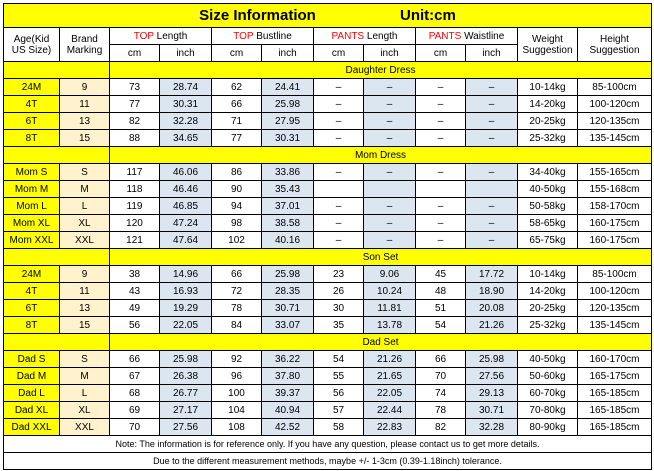 The height and width of the screenshot is (471, 654). Describe the element at coordinates (31, 138) in the screenshot. I see `age-cell: 8T` at that location.